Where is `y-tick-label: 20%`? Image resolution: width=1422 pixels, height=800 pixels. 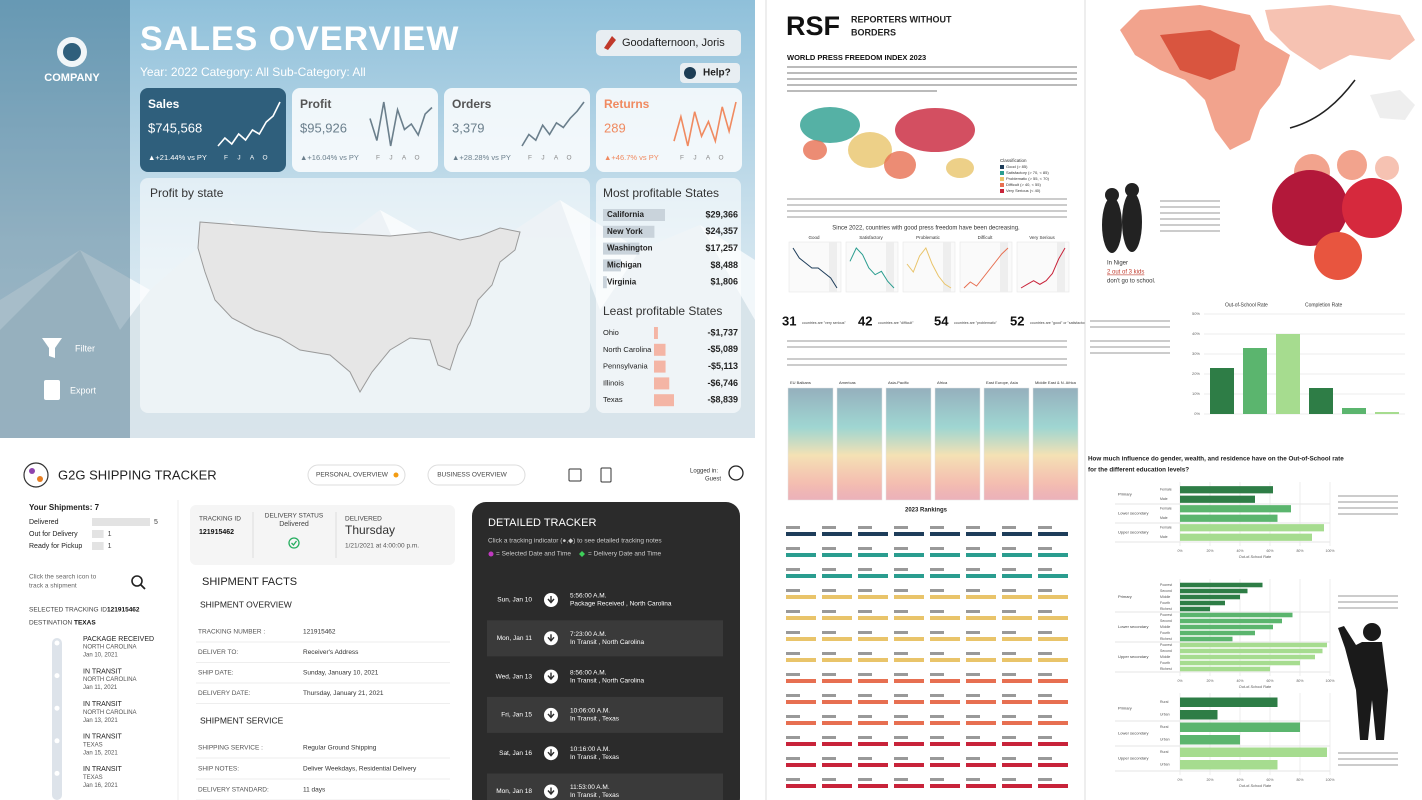 y-tick-label: 20% is located at coordinates (1196, 373).